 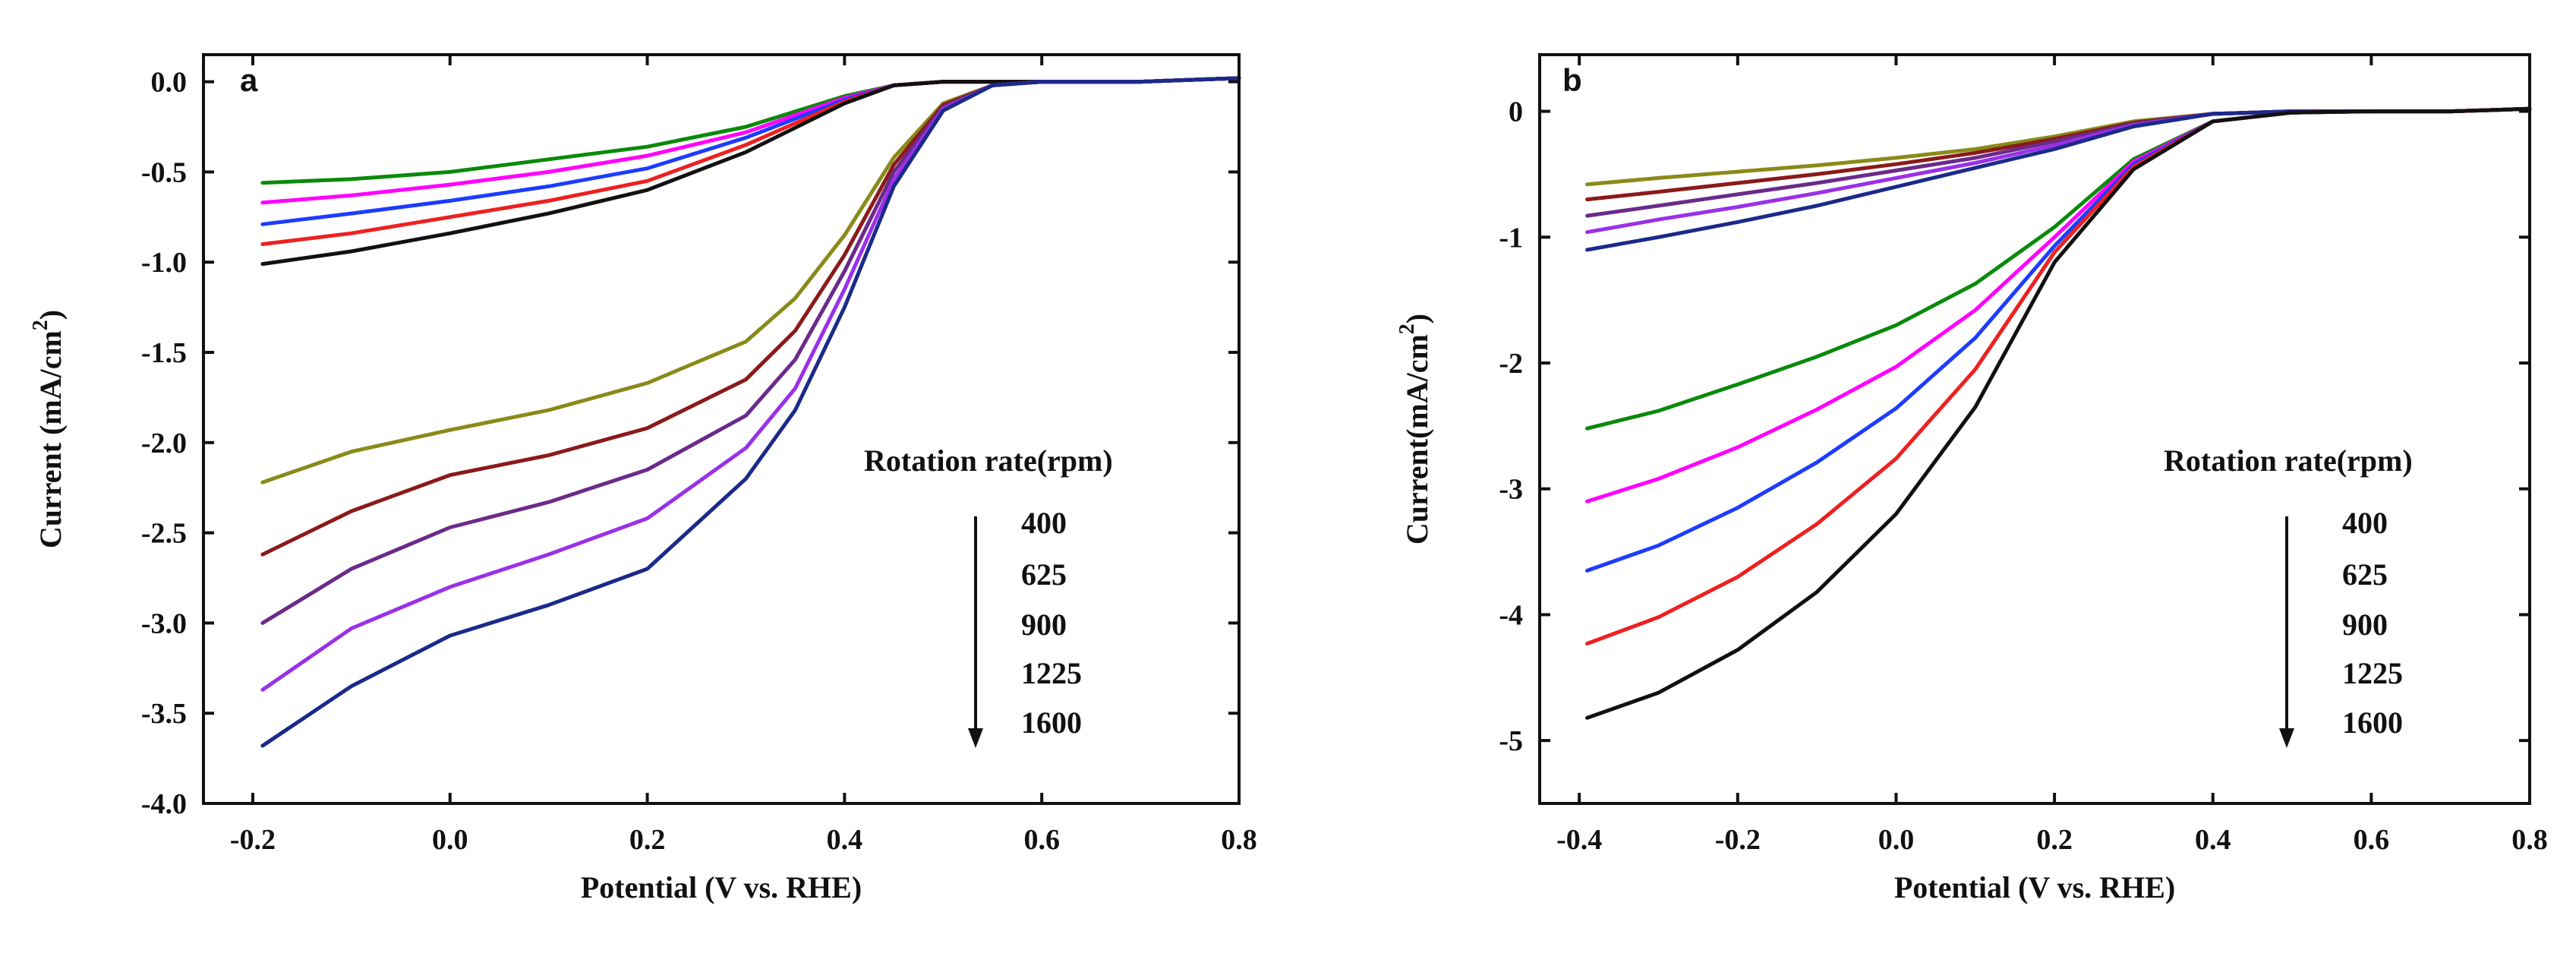 I want to click on panel-a-y-axis-label: Current (mA/cm2), so click(x=48, y=429).